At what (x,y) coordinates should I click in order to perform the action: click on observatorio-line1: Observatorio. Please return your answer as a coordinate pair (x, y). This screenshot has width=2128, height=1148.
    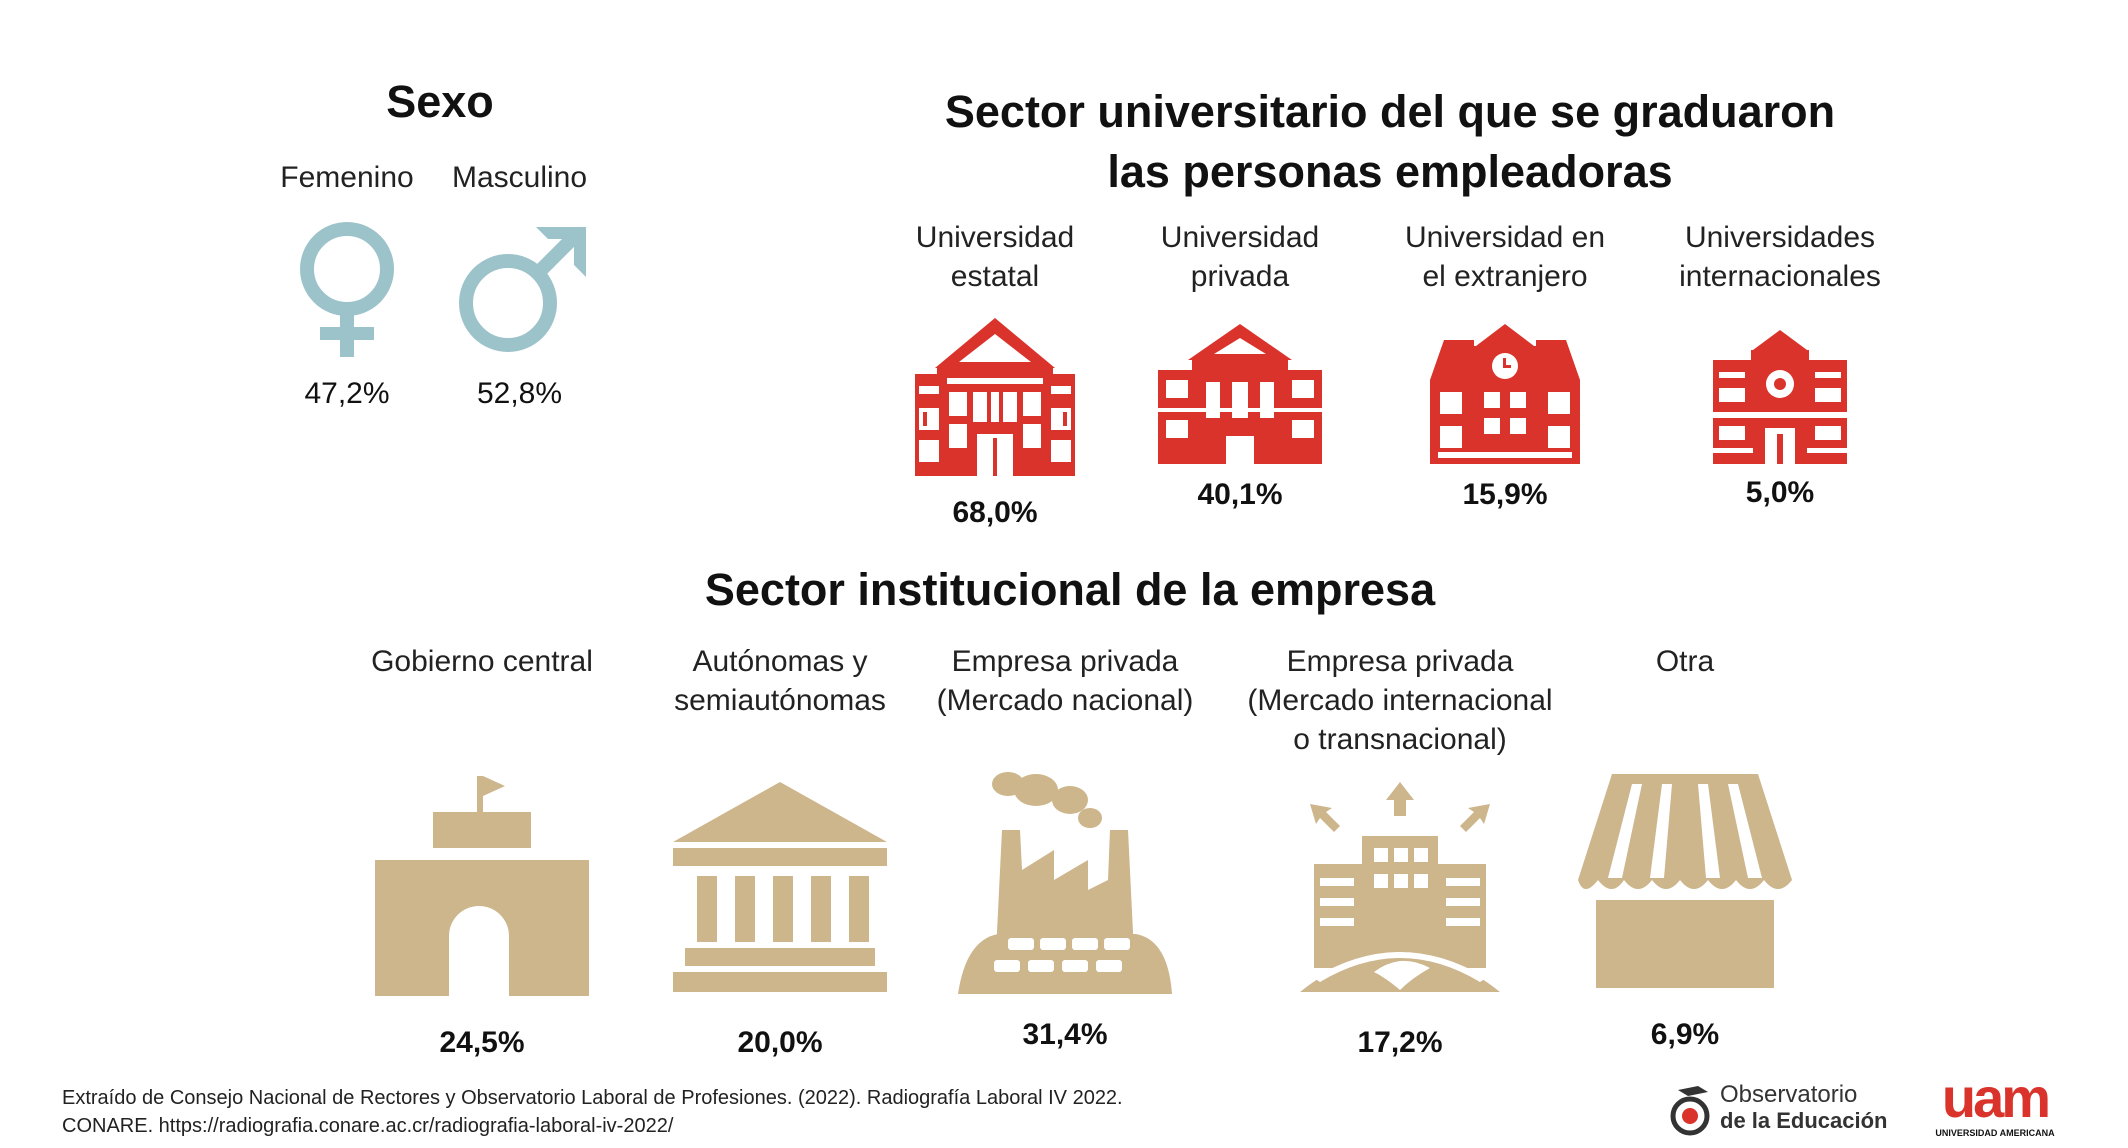
    Looking at the image, I should click on (1789, 1094).